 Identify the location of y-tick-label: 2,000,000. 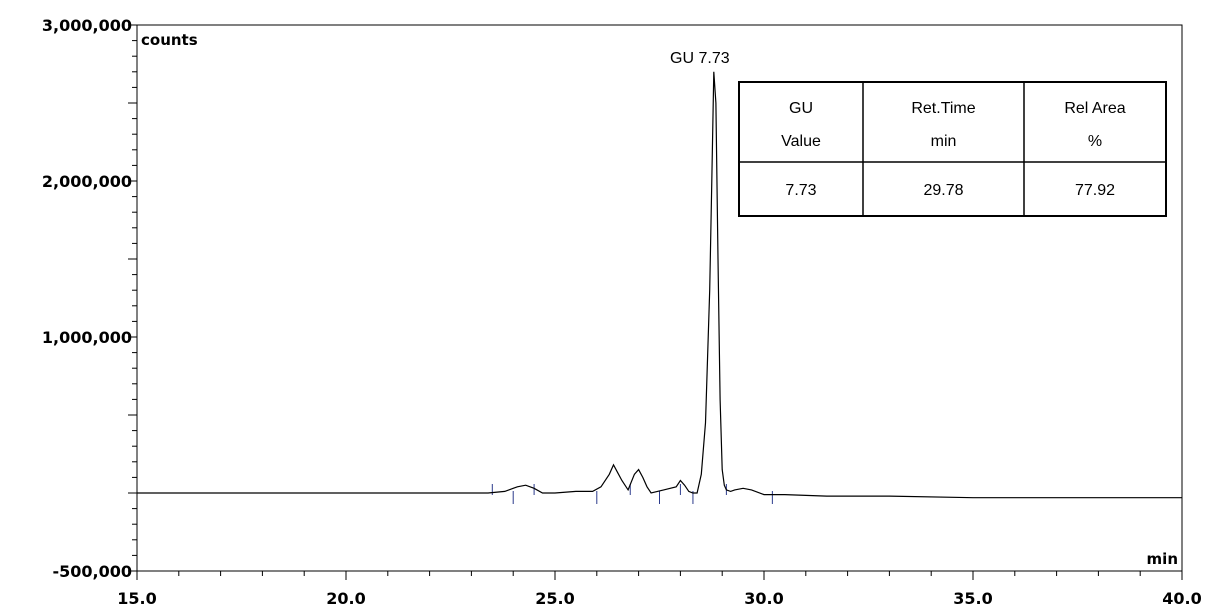
(87, 181).